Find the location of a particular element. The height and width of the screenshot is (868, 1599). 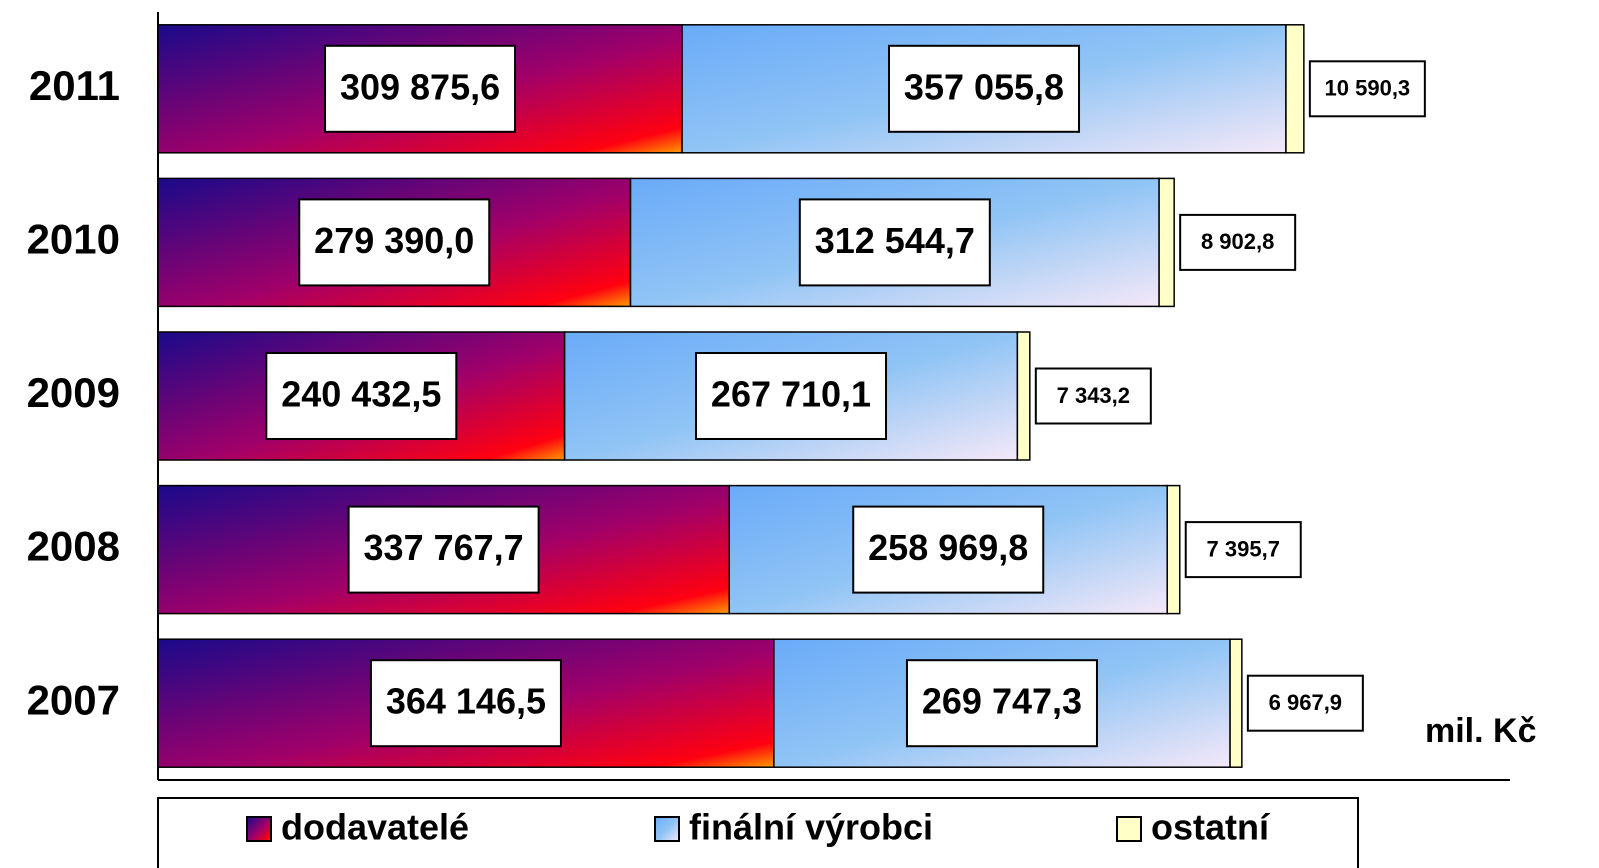

legend-label: finální výrobci is located at coordinates (811, 827).